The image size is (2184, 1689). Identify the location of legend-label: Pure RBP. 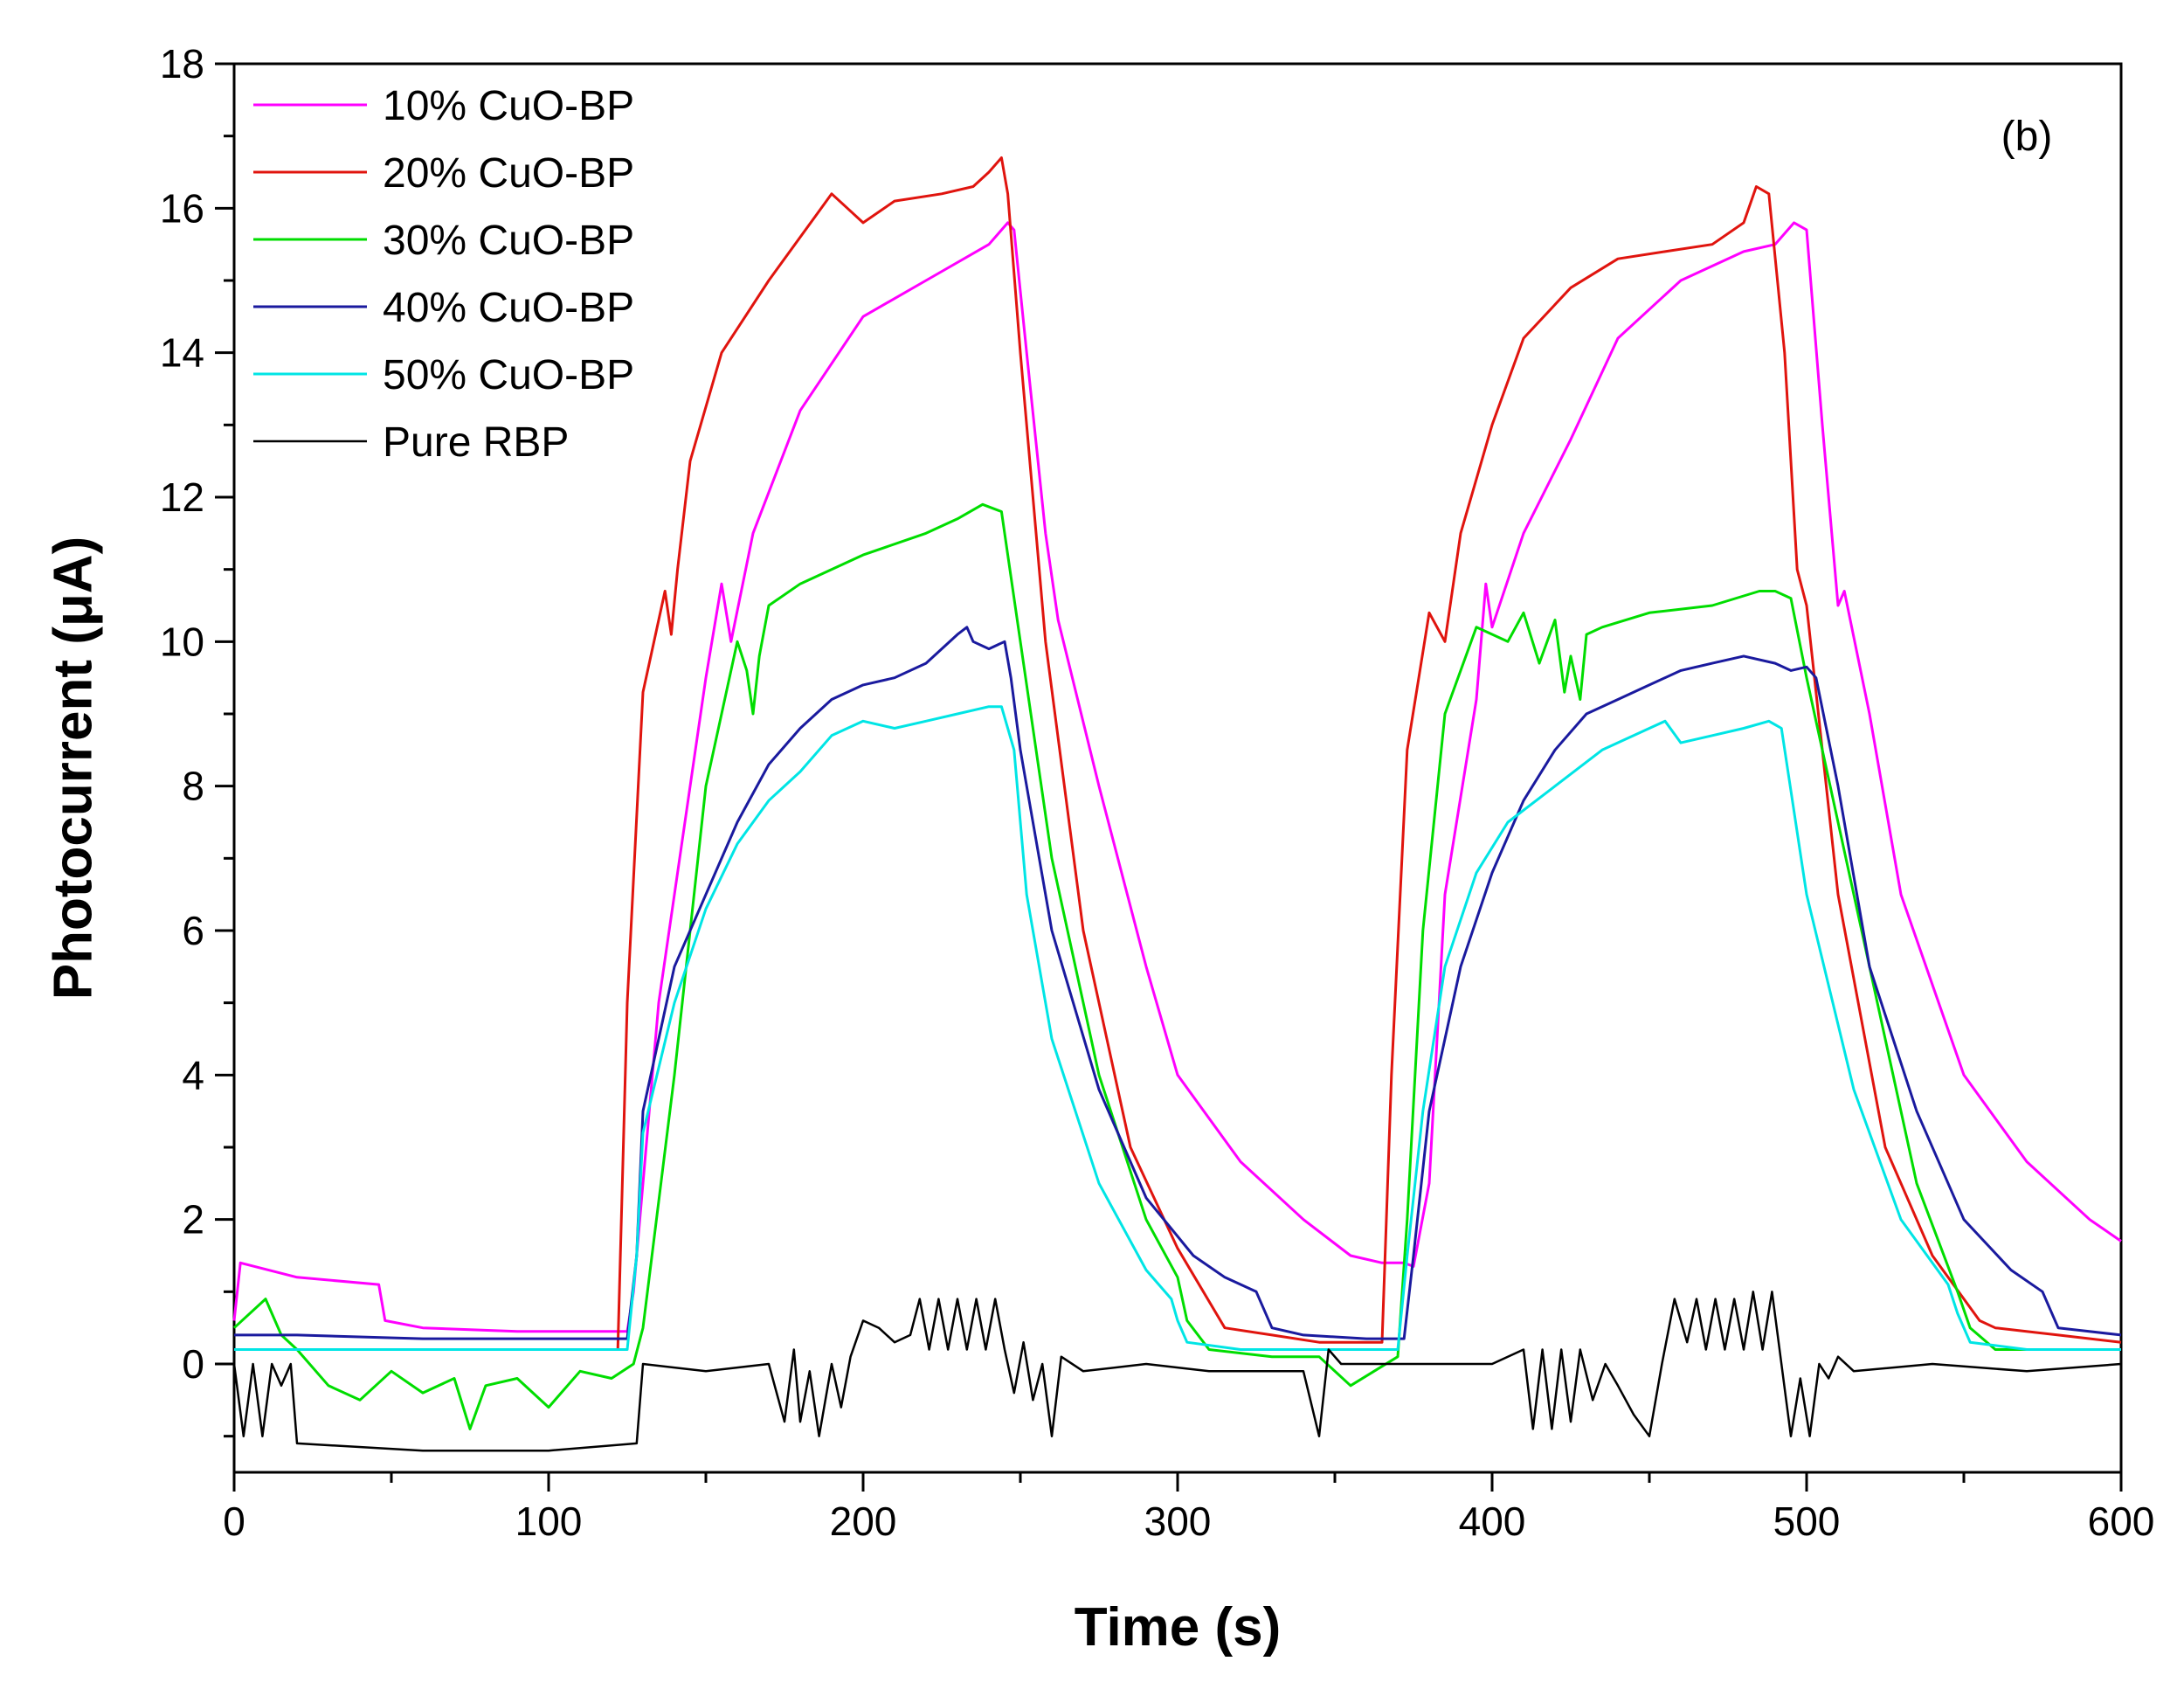
(476, 443).